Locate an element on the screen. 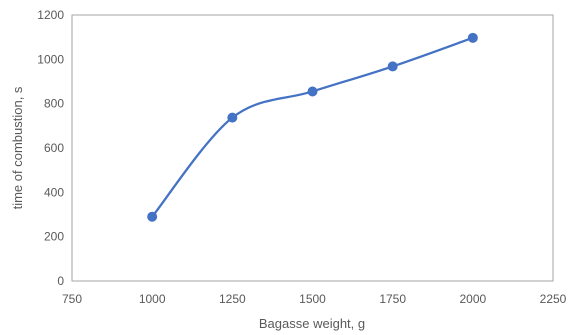 This screenshot has height=335, width=573. y-axis-ticks: 0 200 400 600 800 1000 1200 is located at coordinates (50, 148).